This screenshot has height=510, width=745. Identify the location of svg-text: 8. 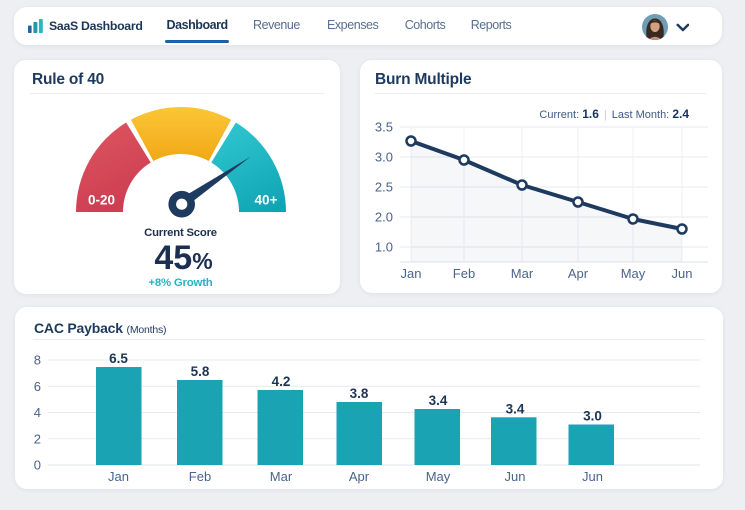
(37, 360).